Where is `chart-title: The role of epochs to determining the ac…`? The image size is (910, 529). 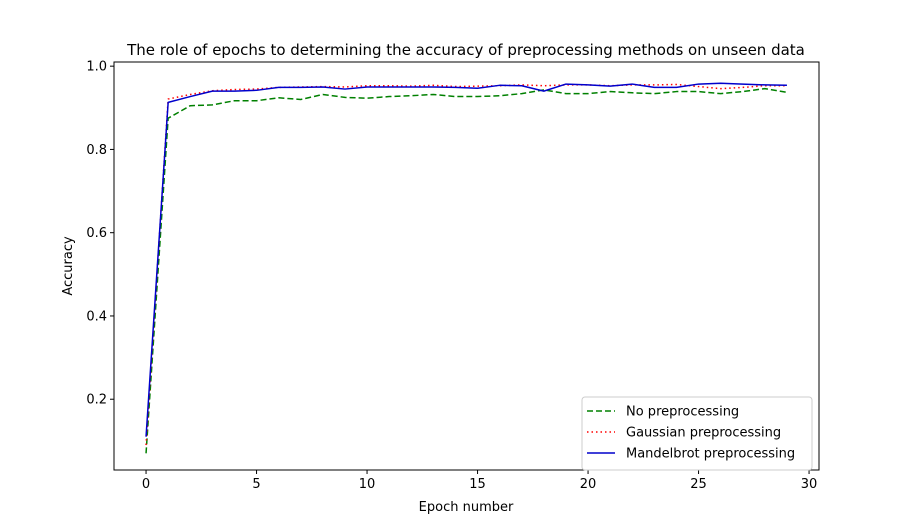
chart-title: The role of epochs to determining the ac… is located at coordinates (465, 50).